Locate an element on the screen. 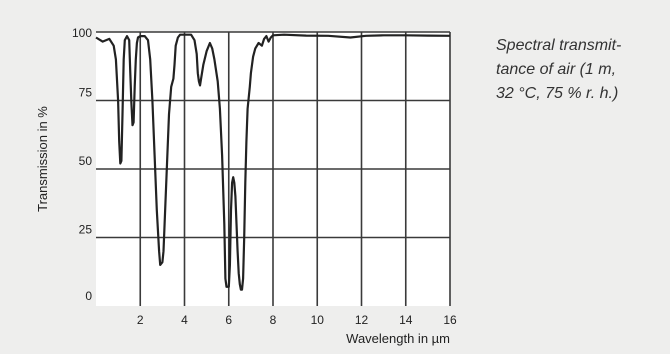  y-tick-label: 75 is located at coordinates (86, 93).